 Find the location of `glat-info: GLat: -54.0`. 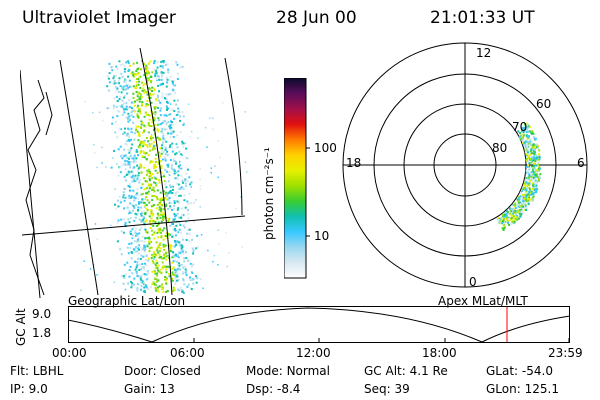

glat-info: GLat: -54.0 is located at coordinates (519, 371).